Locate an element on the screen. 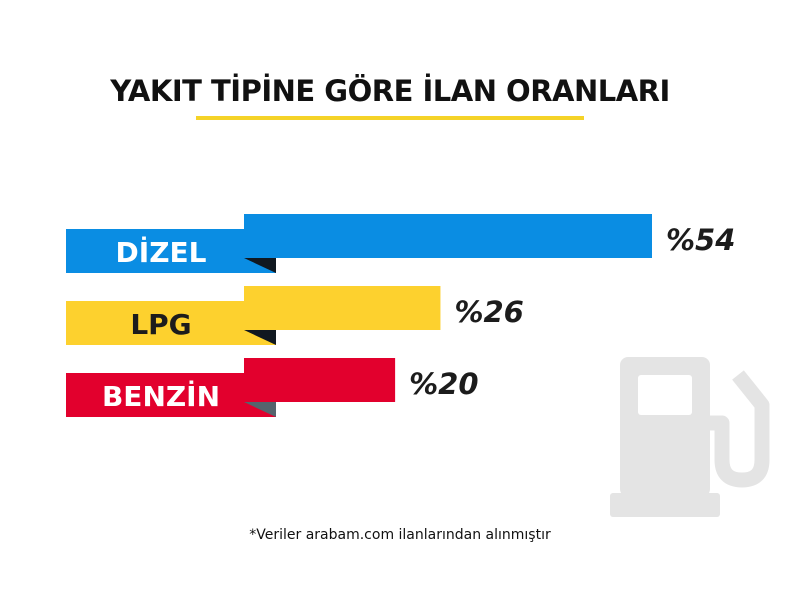  category-label-lpg: LPG is located at coordinates (160, 324).